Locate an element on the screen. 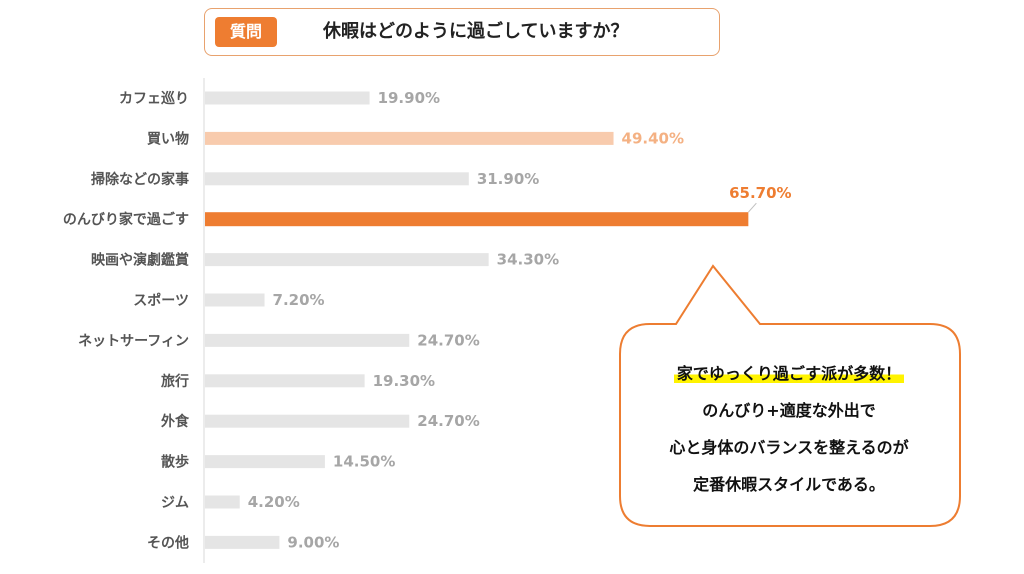 This screenshot has height=574, width=1024. callout-line-1: 家でゆっくり過ごす派が多数！ is located at coordinates (789, 373).